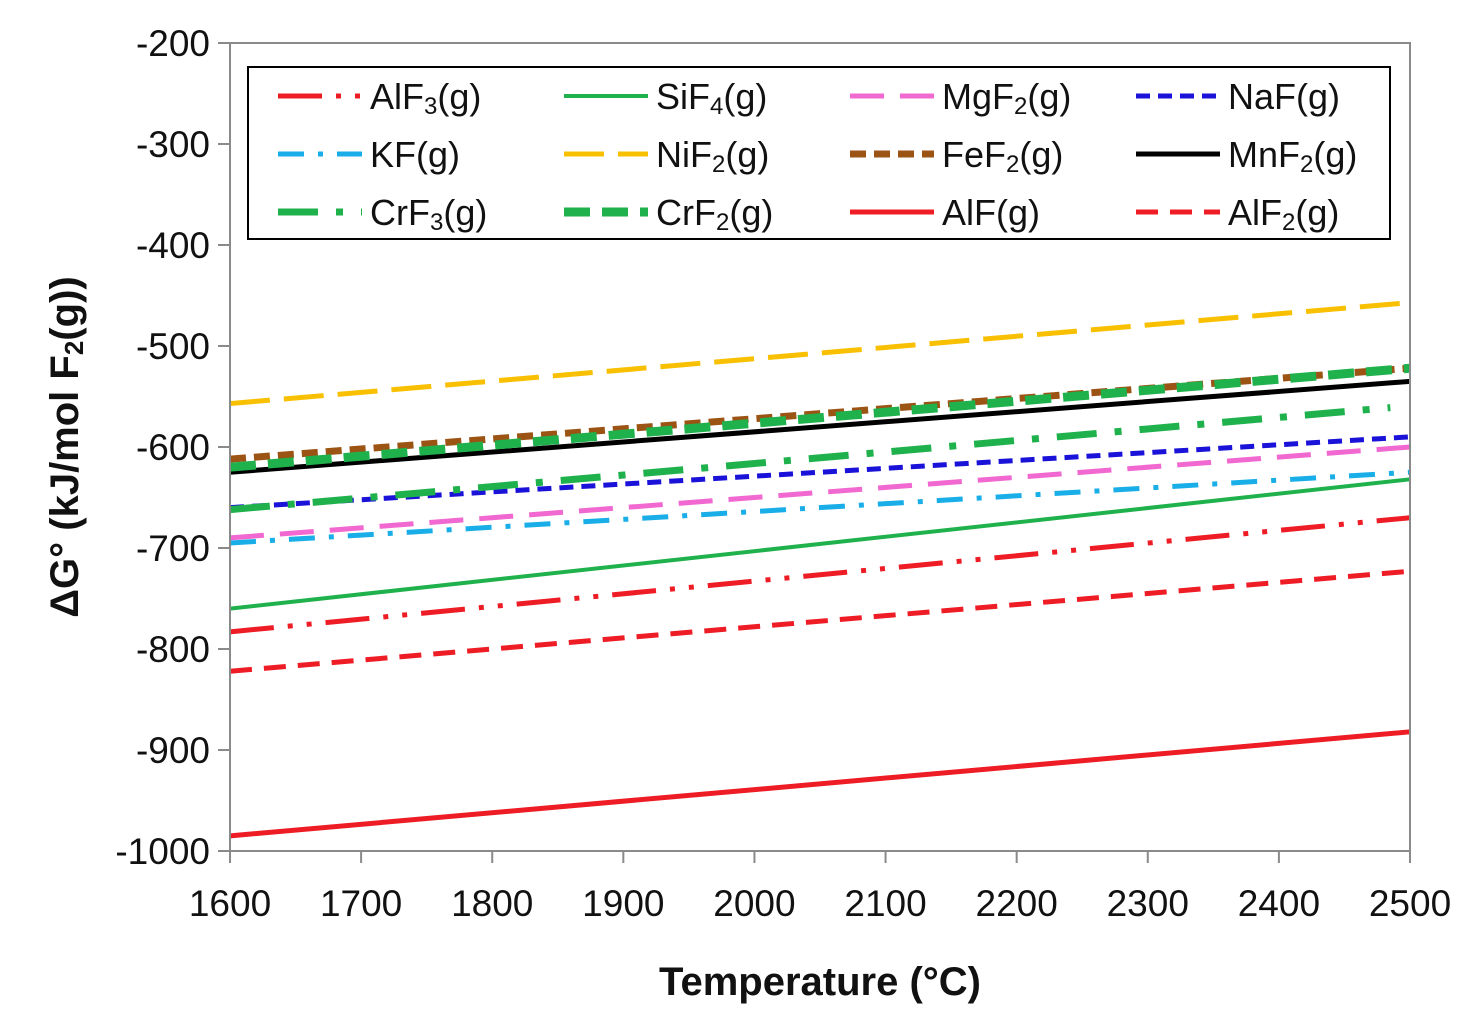 The height and width of the screenshot is (1030, 1470). Describe the element at coordinates (173, 548) in the screenshot. I see `y-tick-label: -700` at that location.